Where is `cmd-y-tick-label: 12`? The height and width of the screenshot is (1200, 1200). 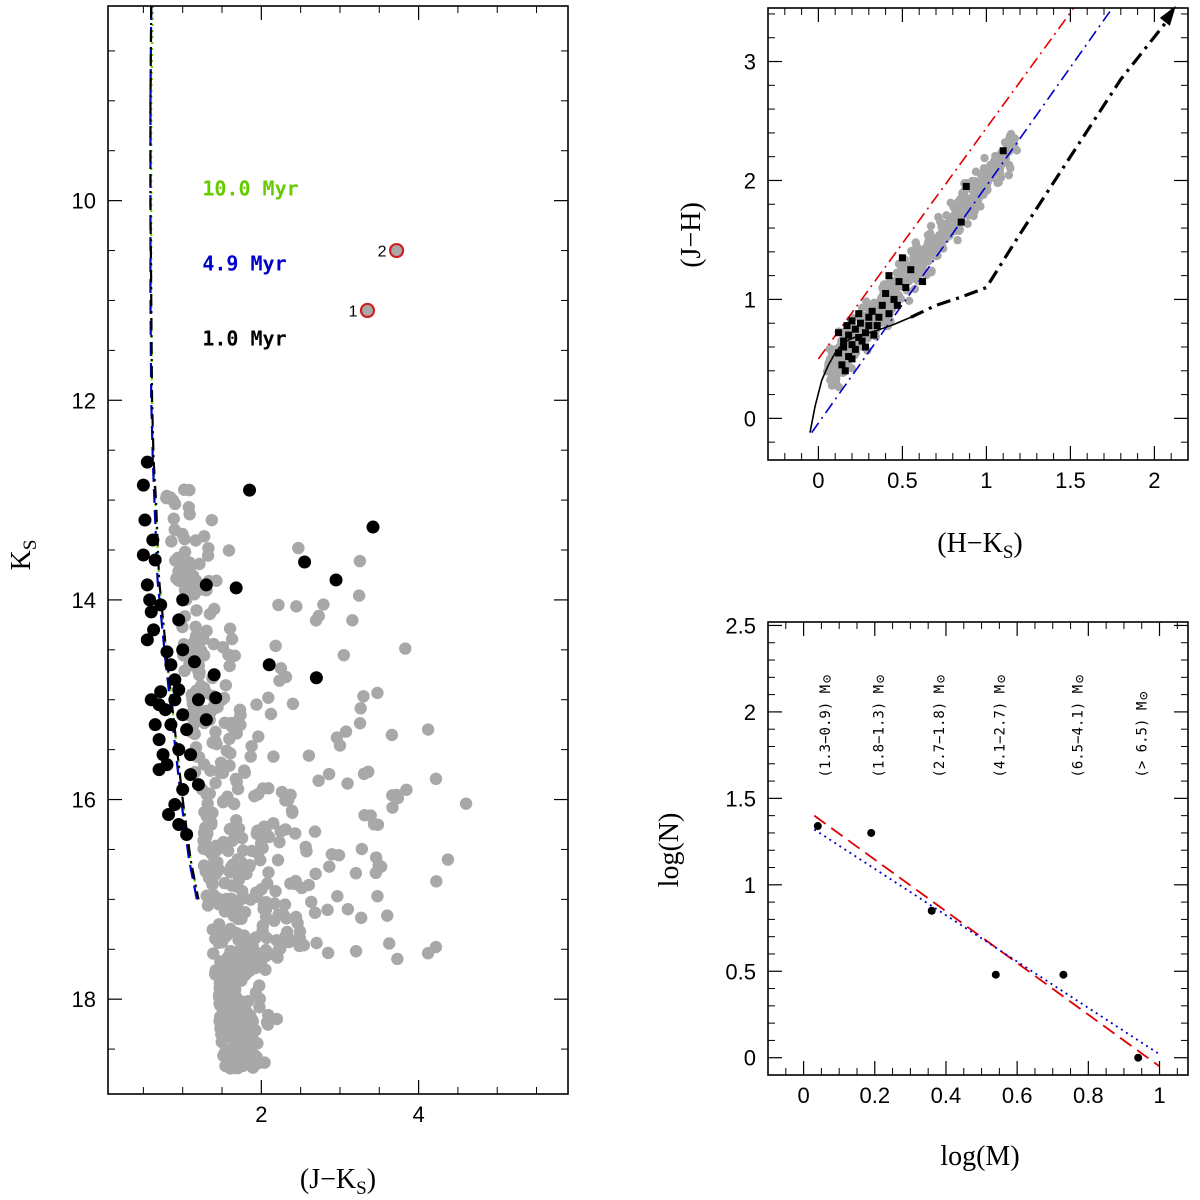 cmd-y-tick-label: 12 is located at coordinates (84, 400).